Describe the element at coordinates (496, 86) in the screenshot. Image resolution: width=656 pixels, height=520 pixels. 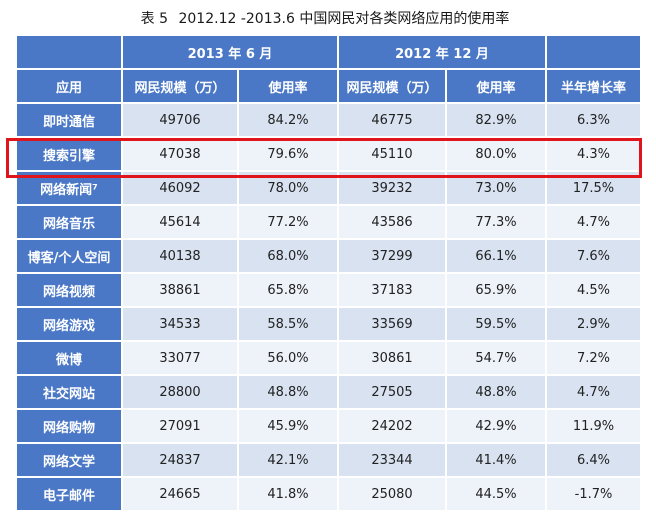
I see `header-rate-2012: 使用率` at that location.